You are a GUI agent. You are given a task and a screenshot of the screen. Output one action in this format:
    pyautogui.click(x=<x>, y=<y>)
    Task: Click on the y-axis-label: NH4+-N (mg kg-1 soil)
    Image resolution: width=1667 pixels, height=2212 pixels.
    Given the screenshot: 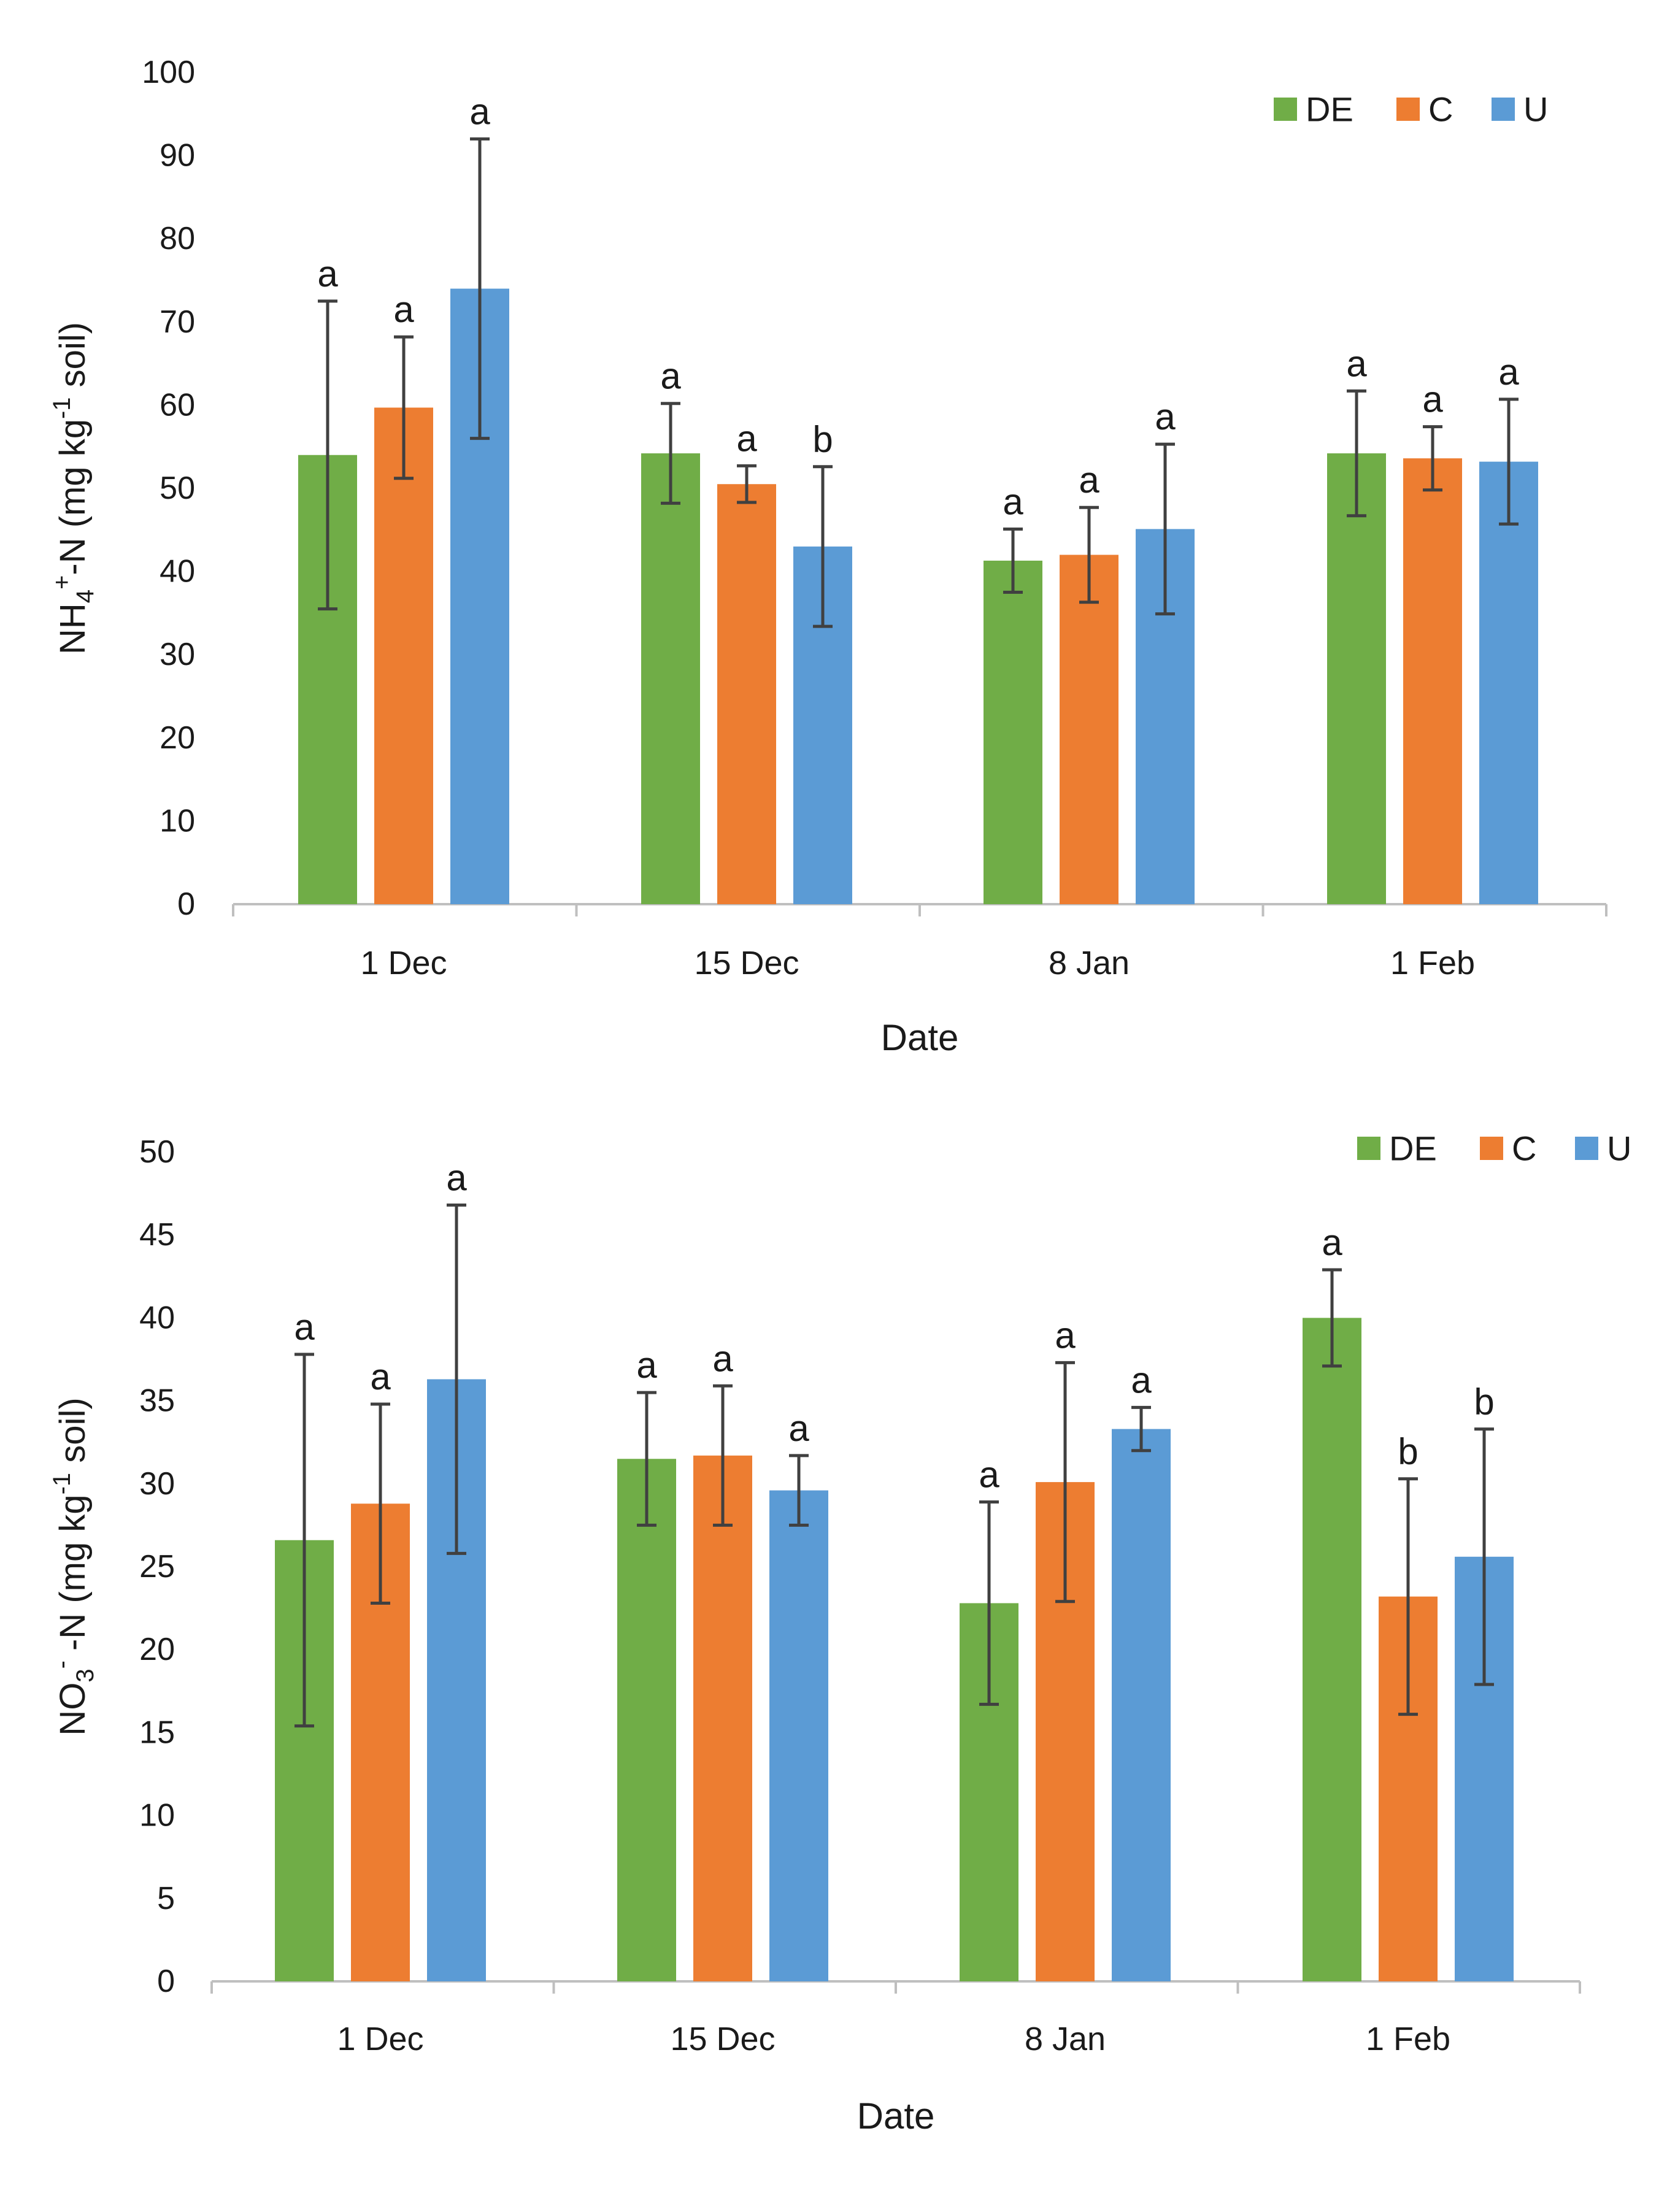 What is the action you would take?
    pyautogui.click(x=73, y=489)
    